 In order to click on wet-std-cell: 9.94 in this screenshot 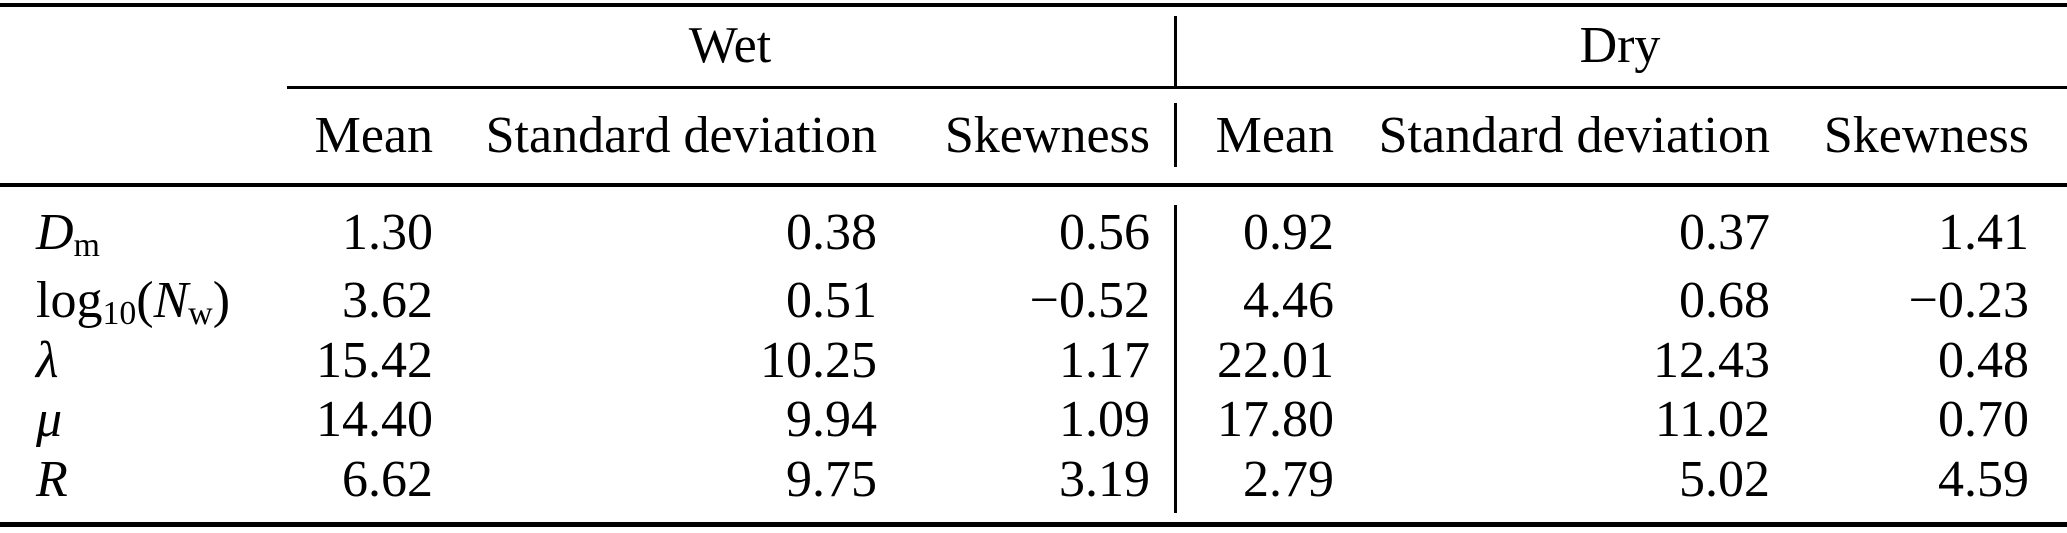, I will do `click(831, 419)`.